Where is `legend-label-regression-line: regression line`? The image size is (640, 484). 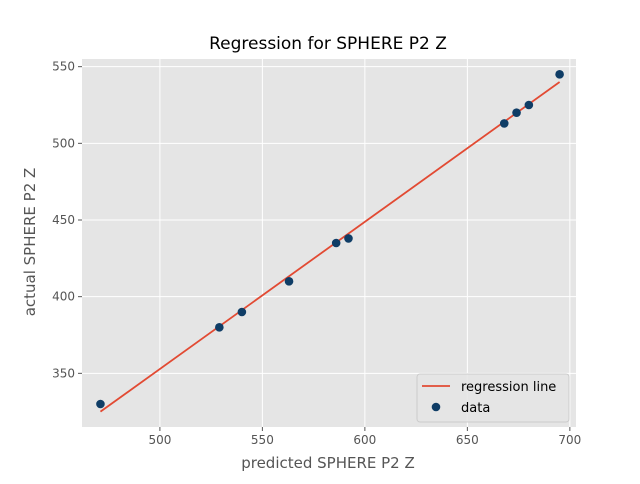 legend-label-regression-line: regression line is located at coordinates (508, 387).